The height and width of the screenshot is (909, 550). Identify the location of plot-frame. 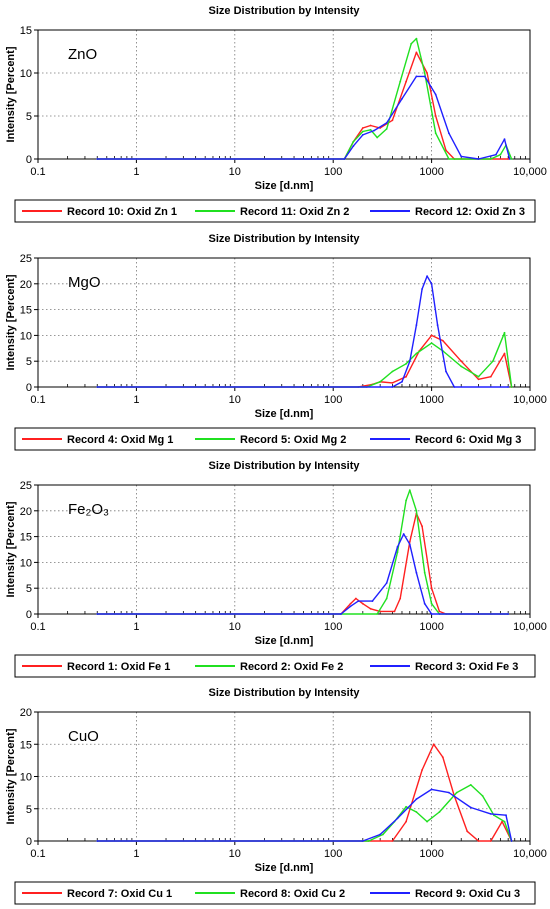
(284, 776).